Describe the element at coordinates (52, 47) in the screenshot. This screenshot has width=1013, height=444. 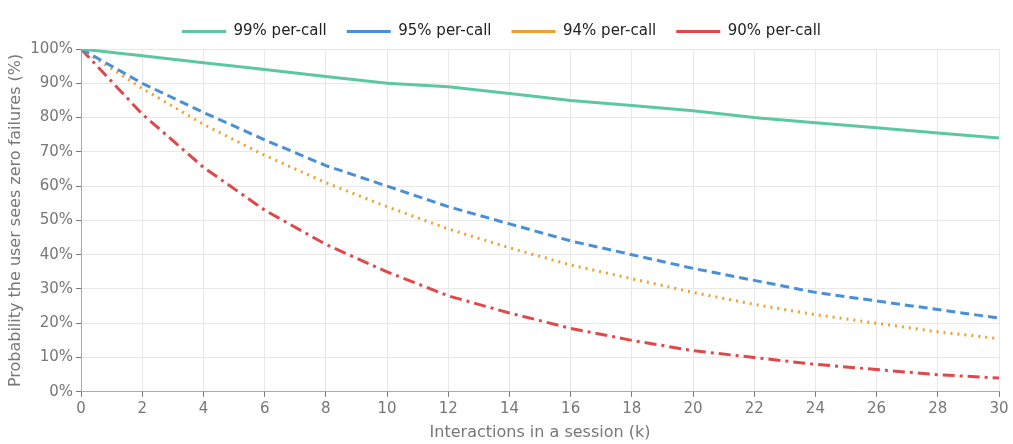
I see `y-tick-label: 100%` at that location.